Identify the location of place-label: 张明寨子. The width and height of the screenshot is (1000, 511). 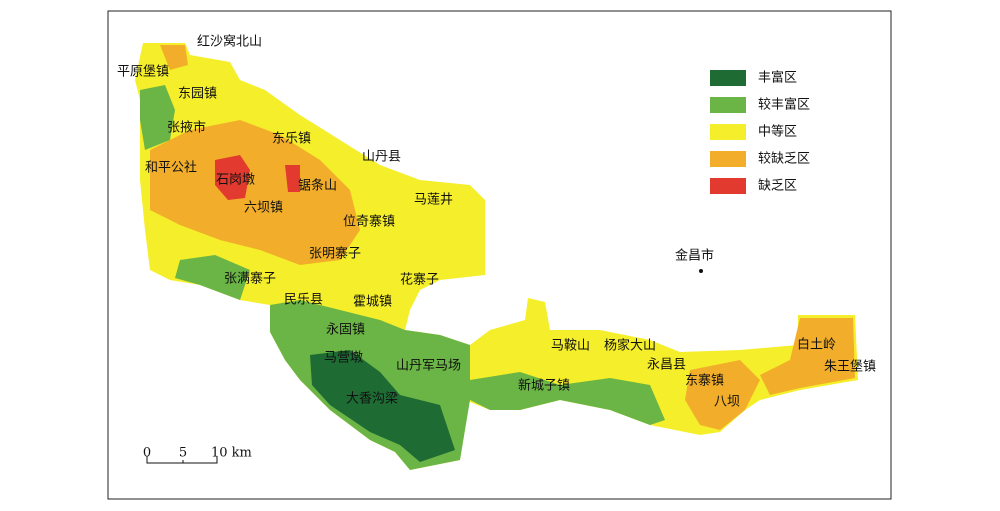
(335, 254).